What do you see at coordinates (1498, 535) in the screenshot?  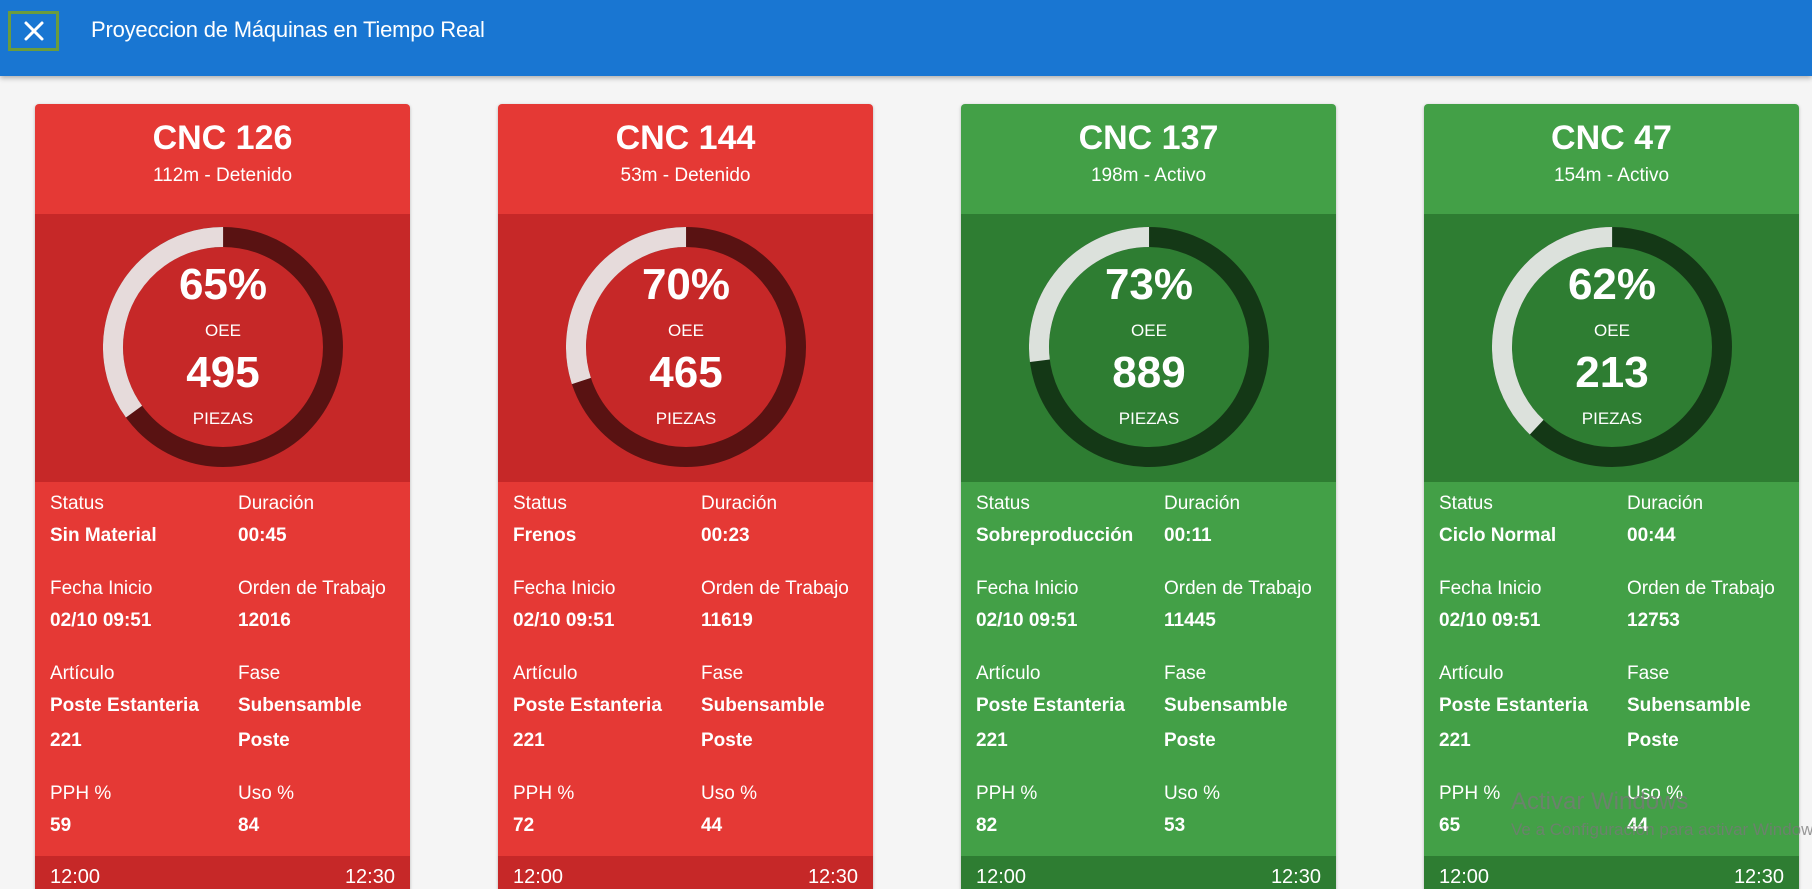 I see `status-value: Ciclo Normal` at bounding box center [1498, 535].